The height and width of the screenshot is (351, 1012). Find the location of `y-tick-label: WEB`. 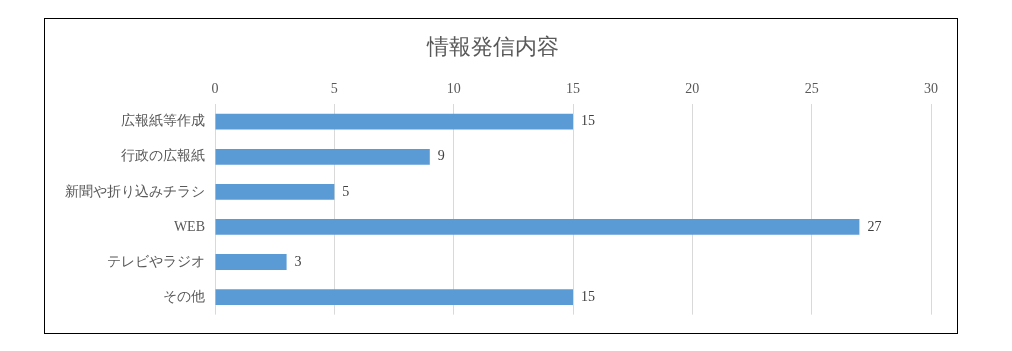

y-tick-label: WEB is located at coordinates (189, 226).